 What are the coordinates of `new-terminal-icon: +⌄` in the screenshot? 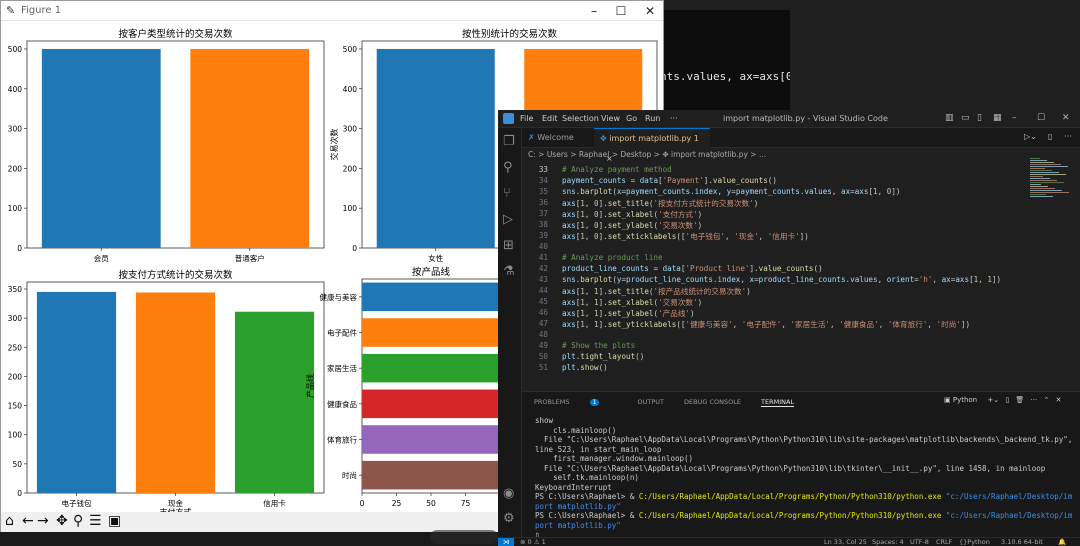 It's located at (993, 400).